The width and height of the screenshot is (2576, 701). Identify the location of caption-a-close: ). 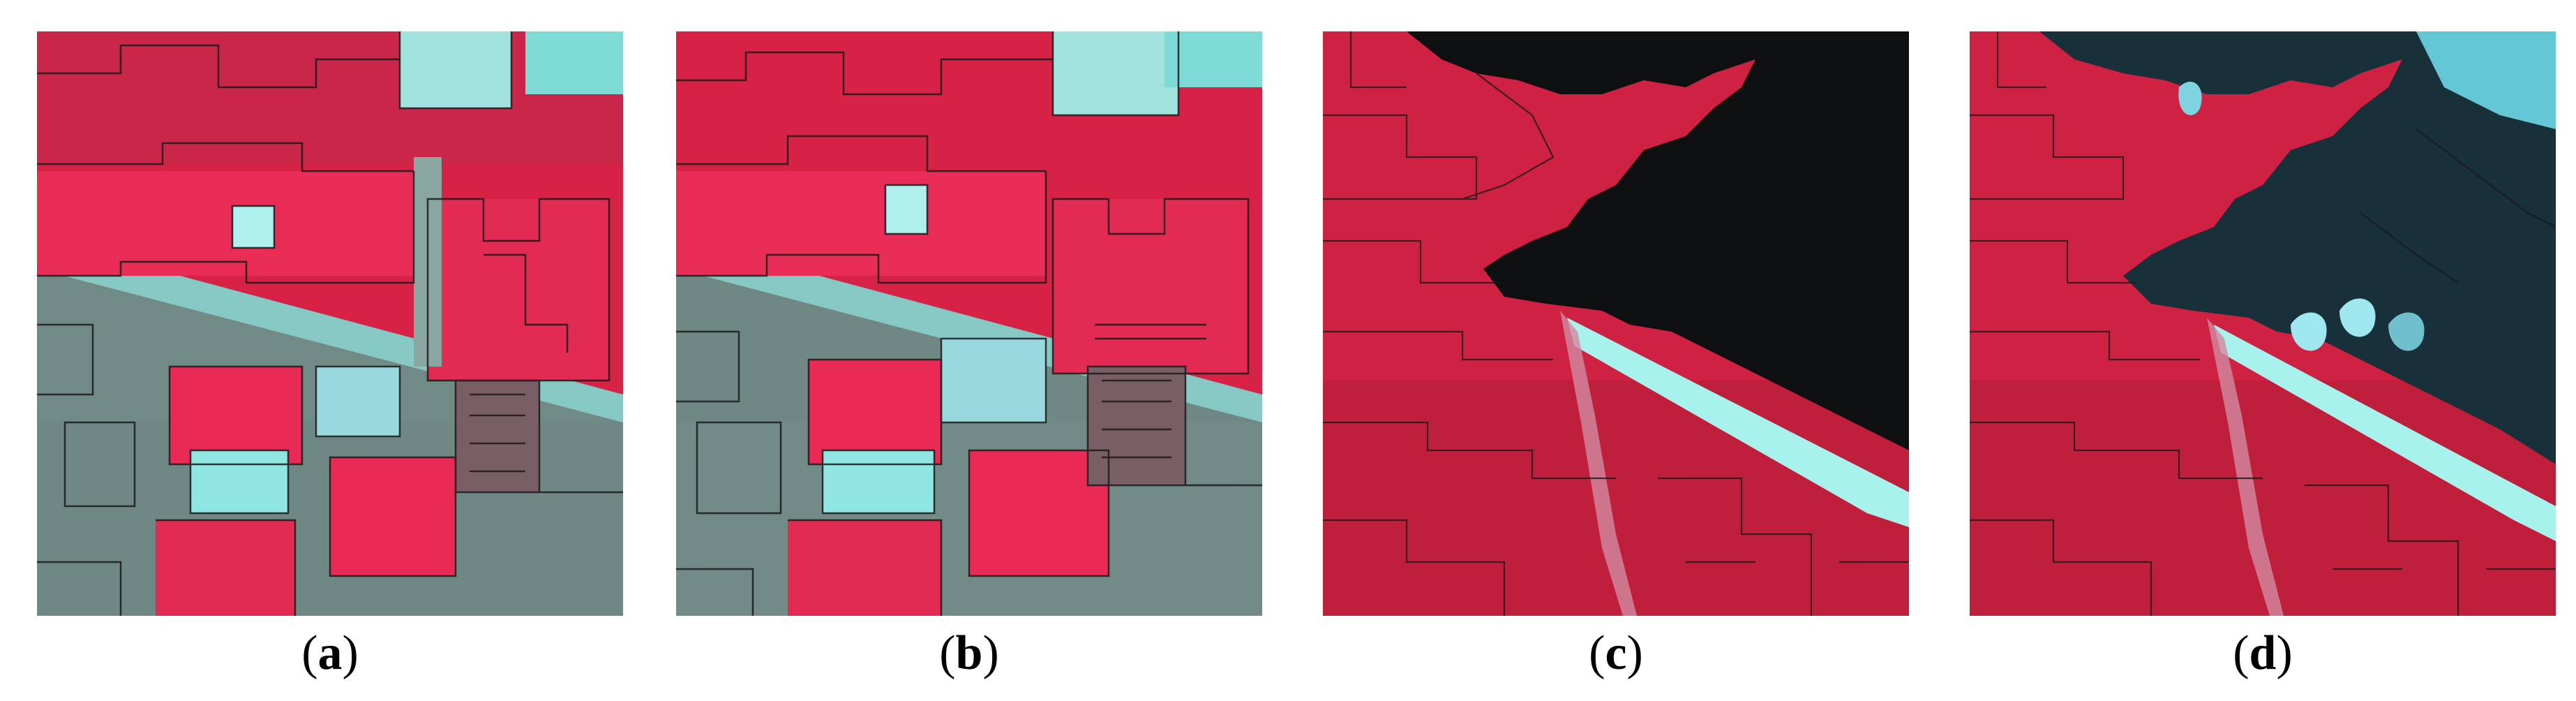
(350, 653).